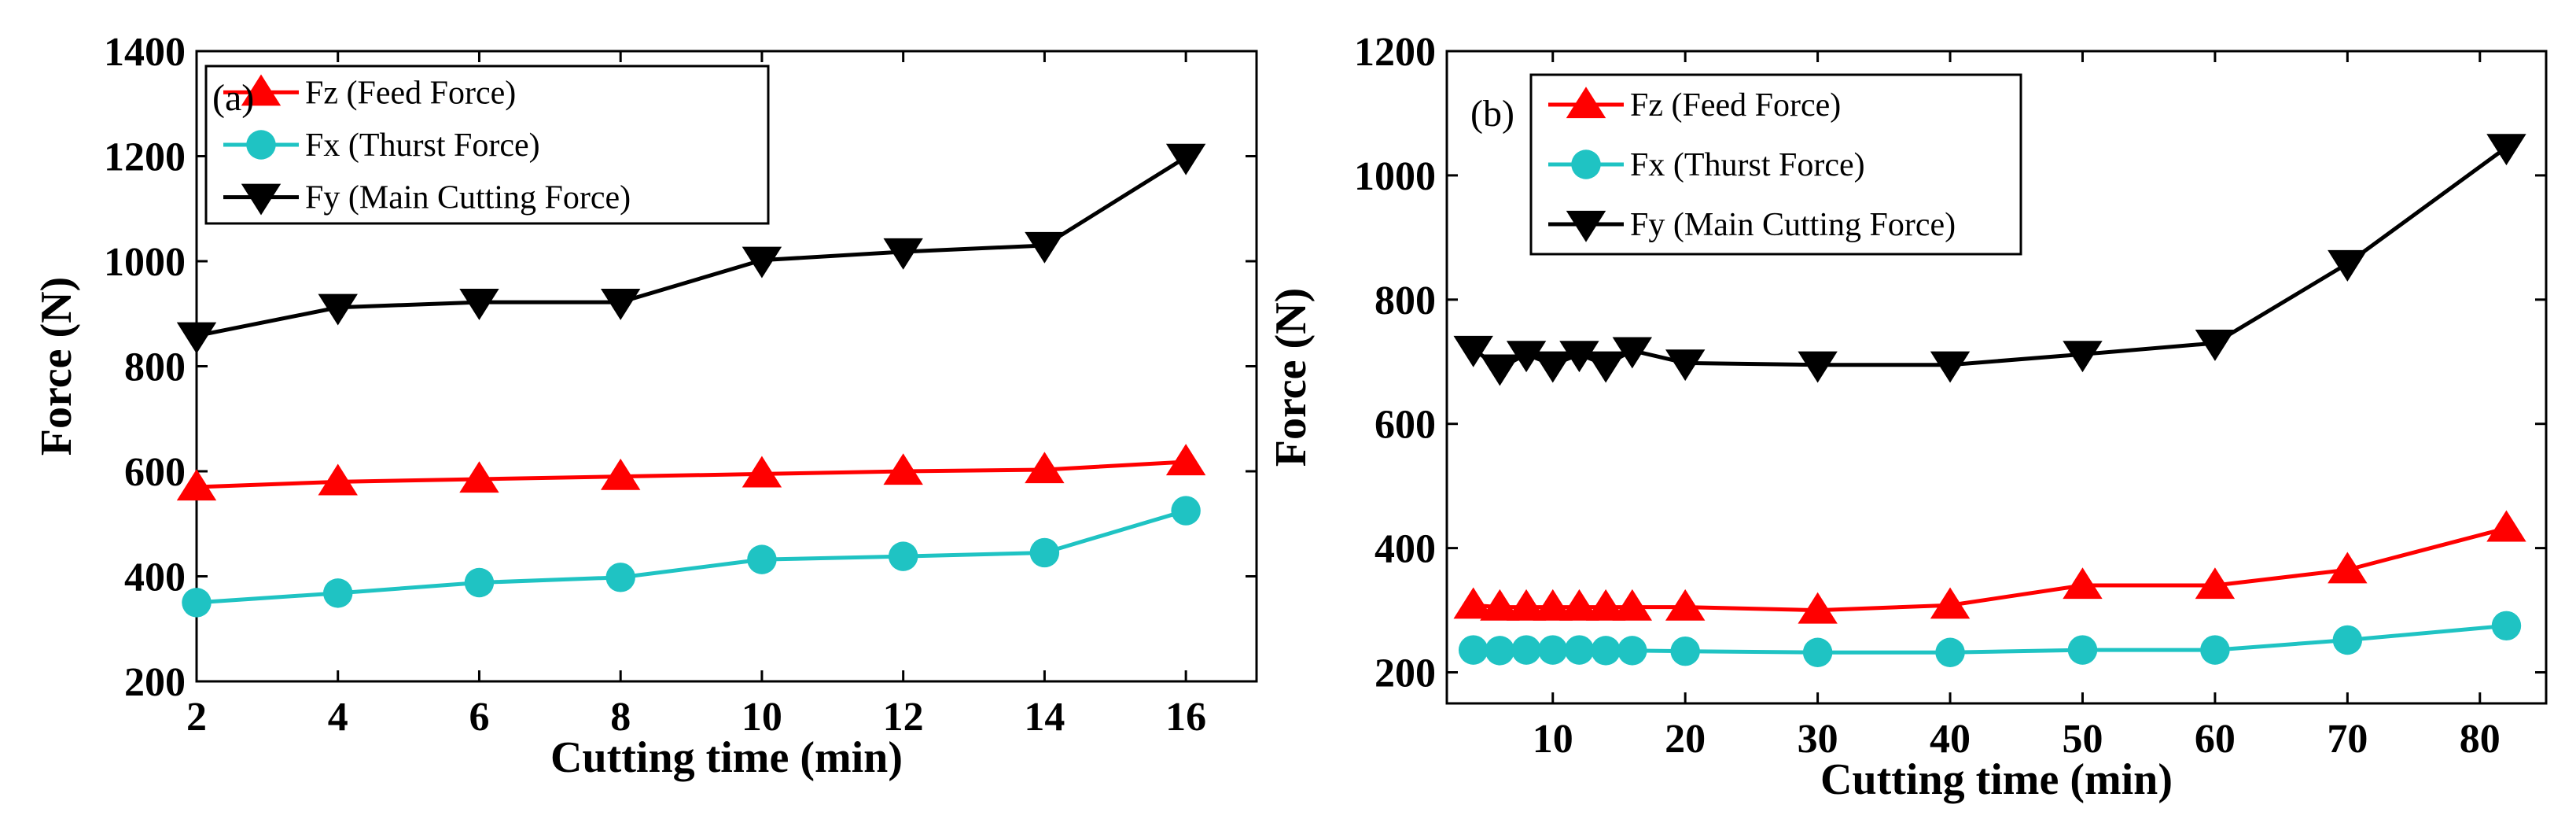 The image size is (2576, 834). What do you see at coordinates (2347, 740) in the screenshot?
I see `panel-b-x-tick-label: 70` at bounding box center [2347, 740].